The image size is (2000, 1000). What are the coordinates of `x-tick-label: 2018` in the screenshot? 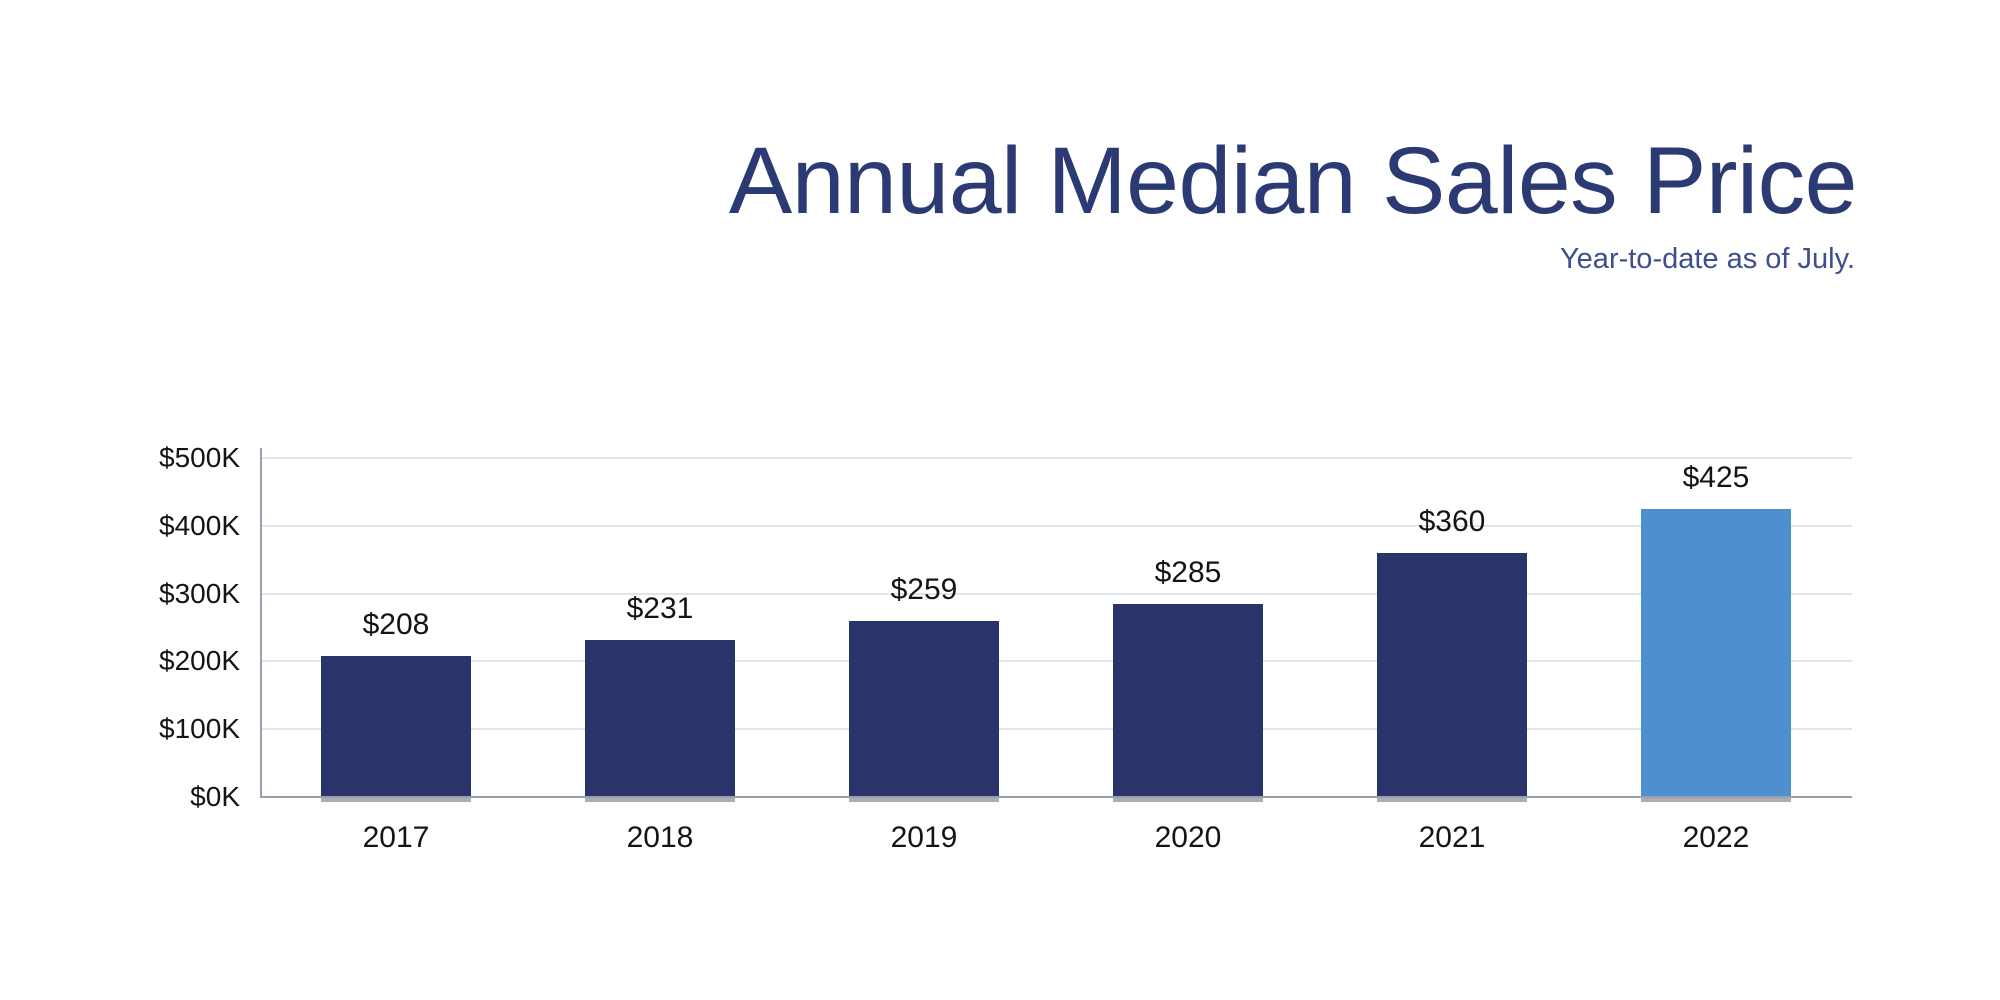 It's located at (660, 837).